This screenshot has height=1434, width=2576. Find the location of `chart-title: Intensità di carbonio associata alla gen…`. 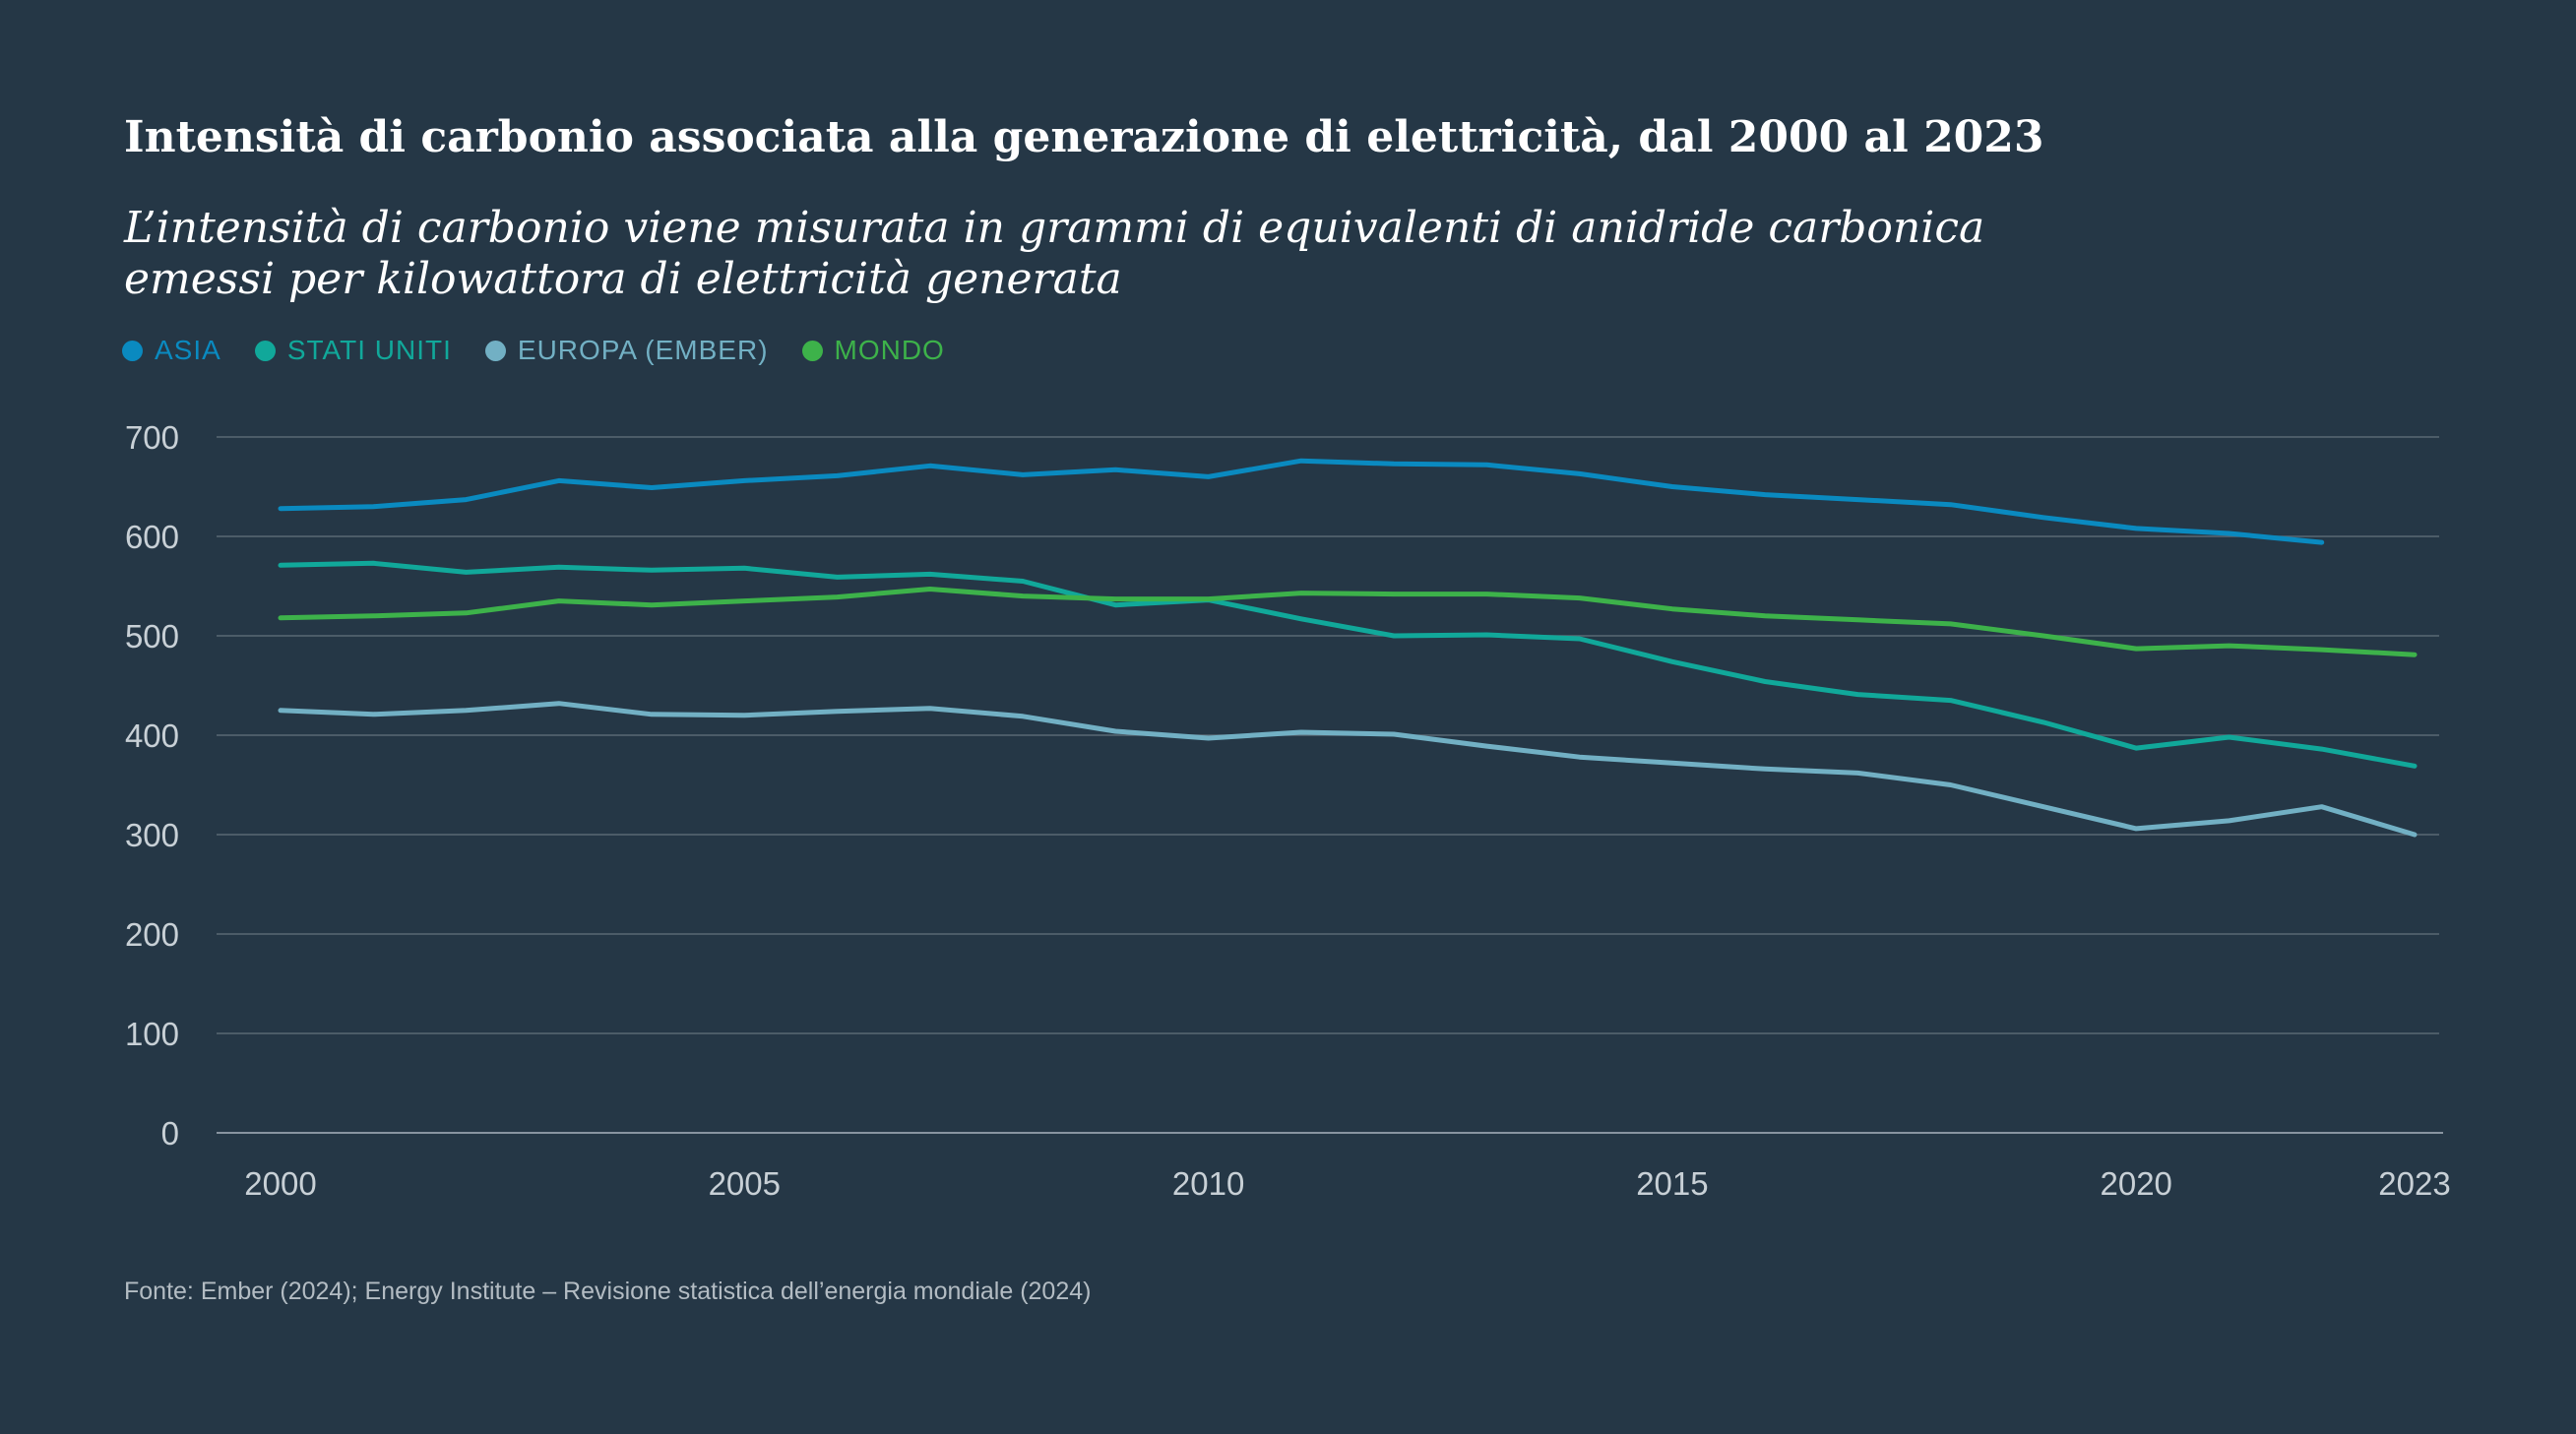

chart-title: Intensità di carbonio associata alla gen… is located at coordinates (1084, 137).